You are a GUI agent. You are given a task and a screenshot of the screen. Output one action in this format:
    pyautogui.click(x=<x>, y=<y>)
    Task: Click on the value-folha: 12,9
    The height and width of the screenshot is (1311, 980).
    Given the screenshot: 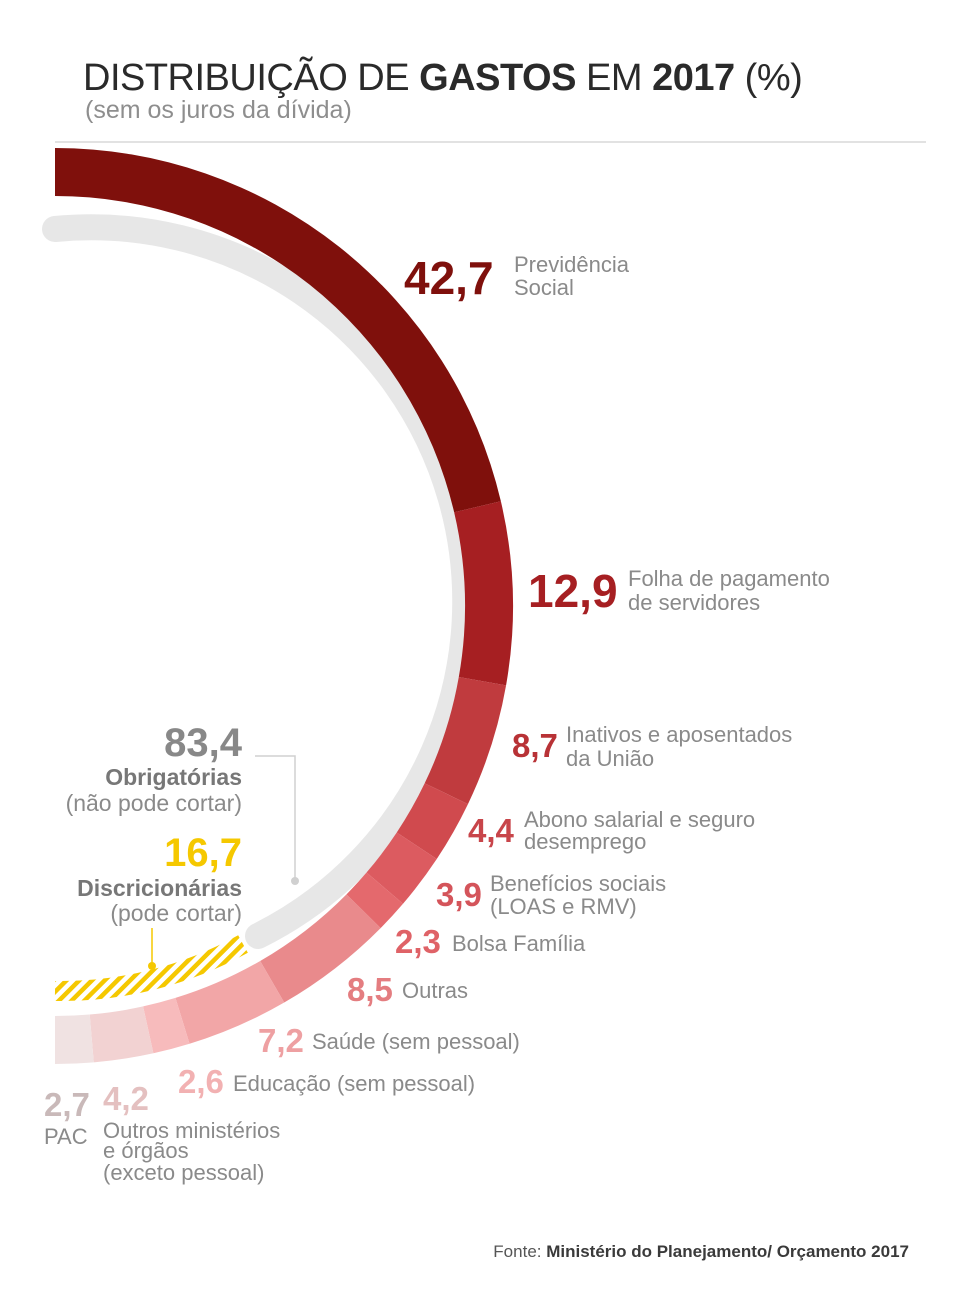 What is the action you would take?
    pyautogui.click(x=573, y=591)
    